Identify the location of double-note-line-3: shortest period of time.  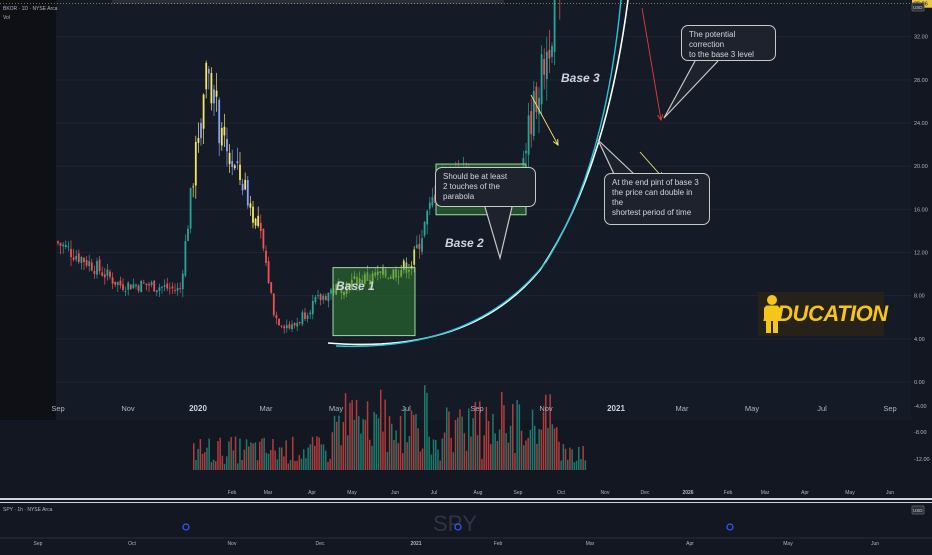
(652, 212).